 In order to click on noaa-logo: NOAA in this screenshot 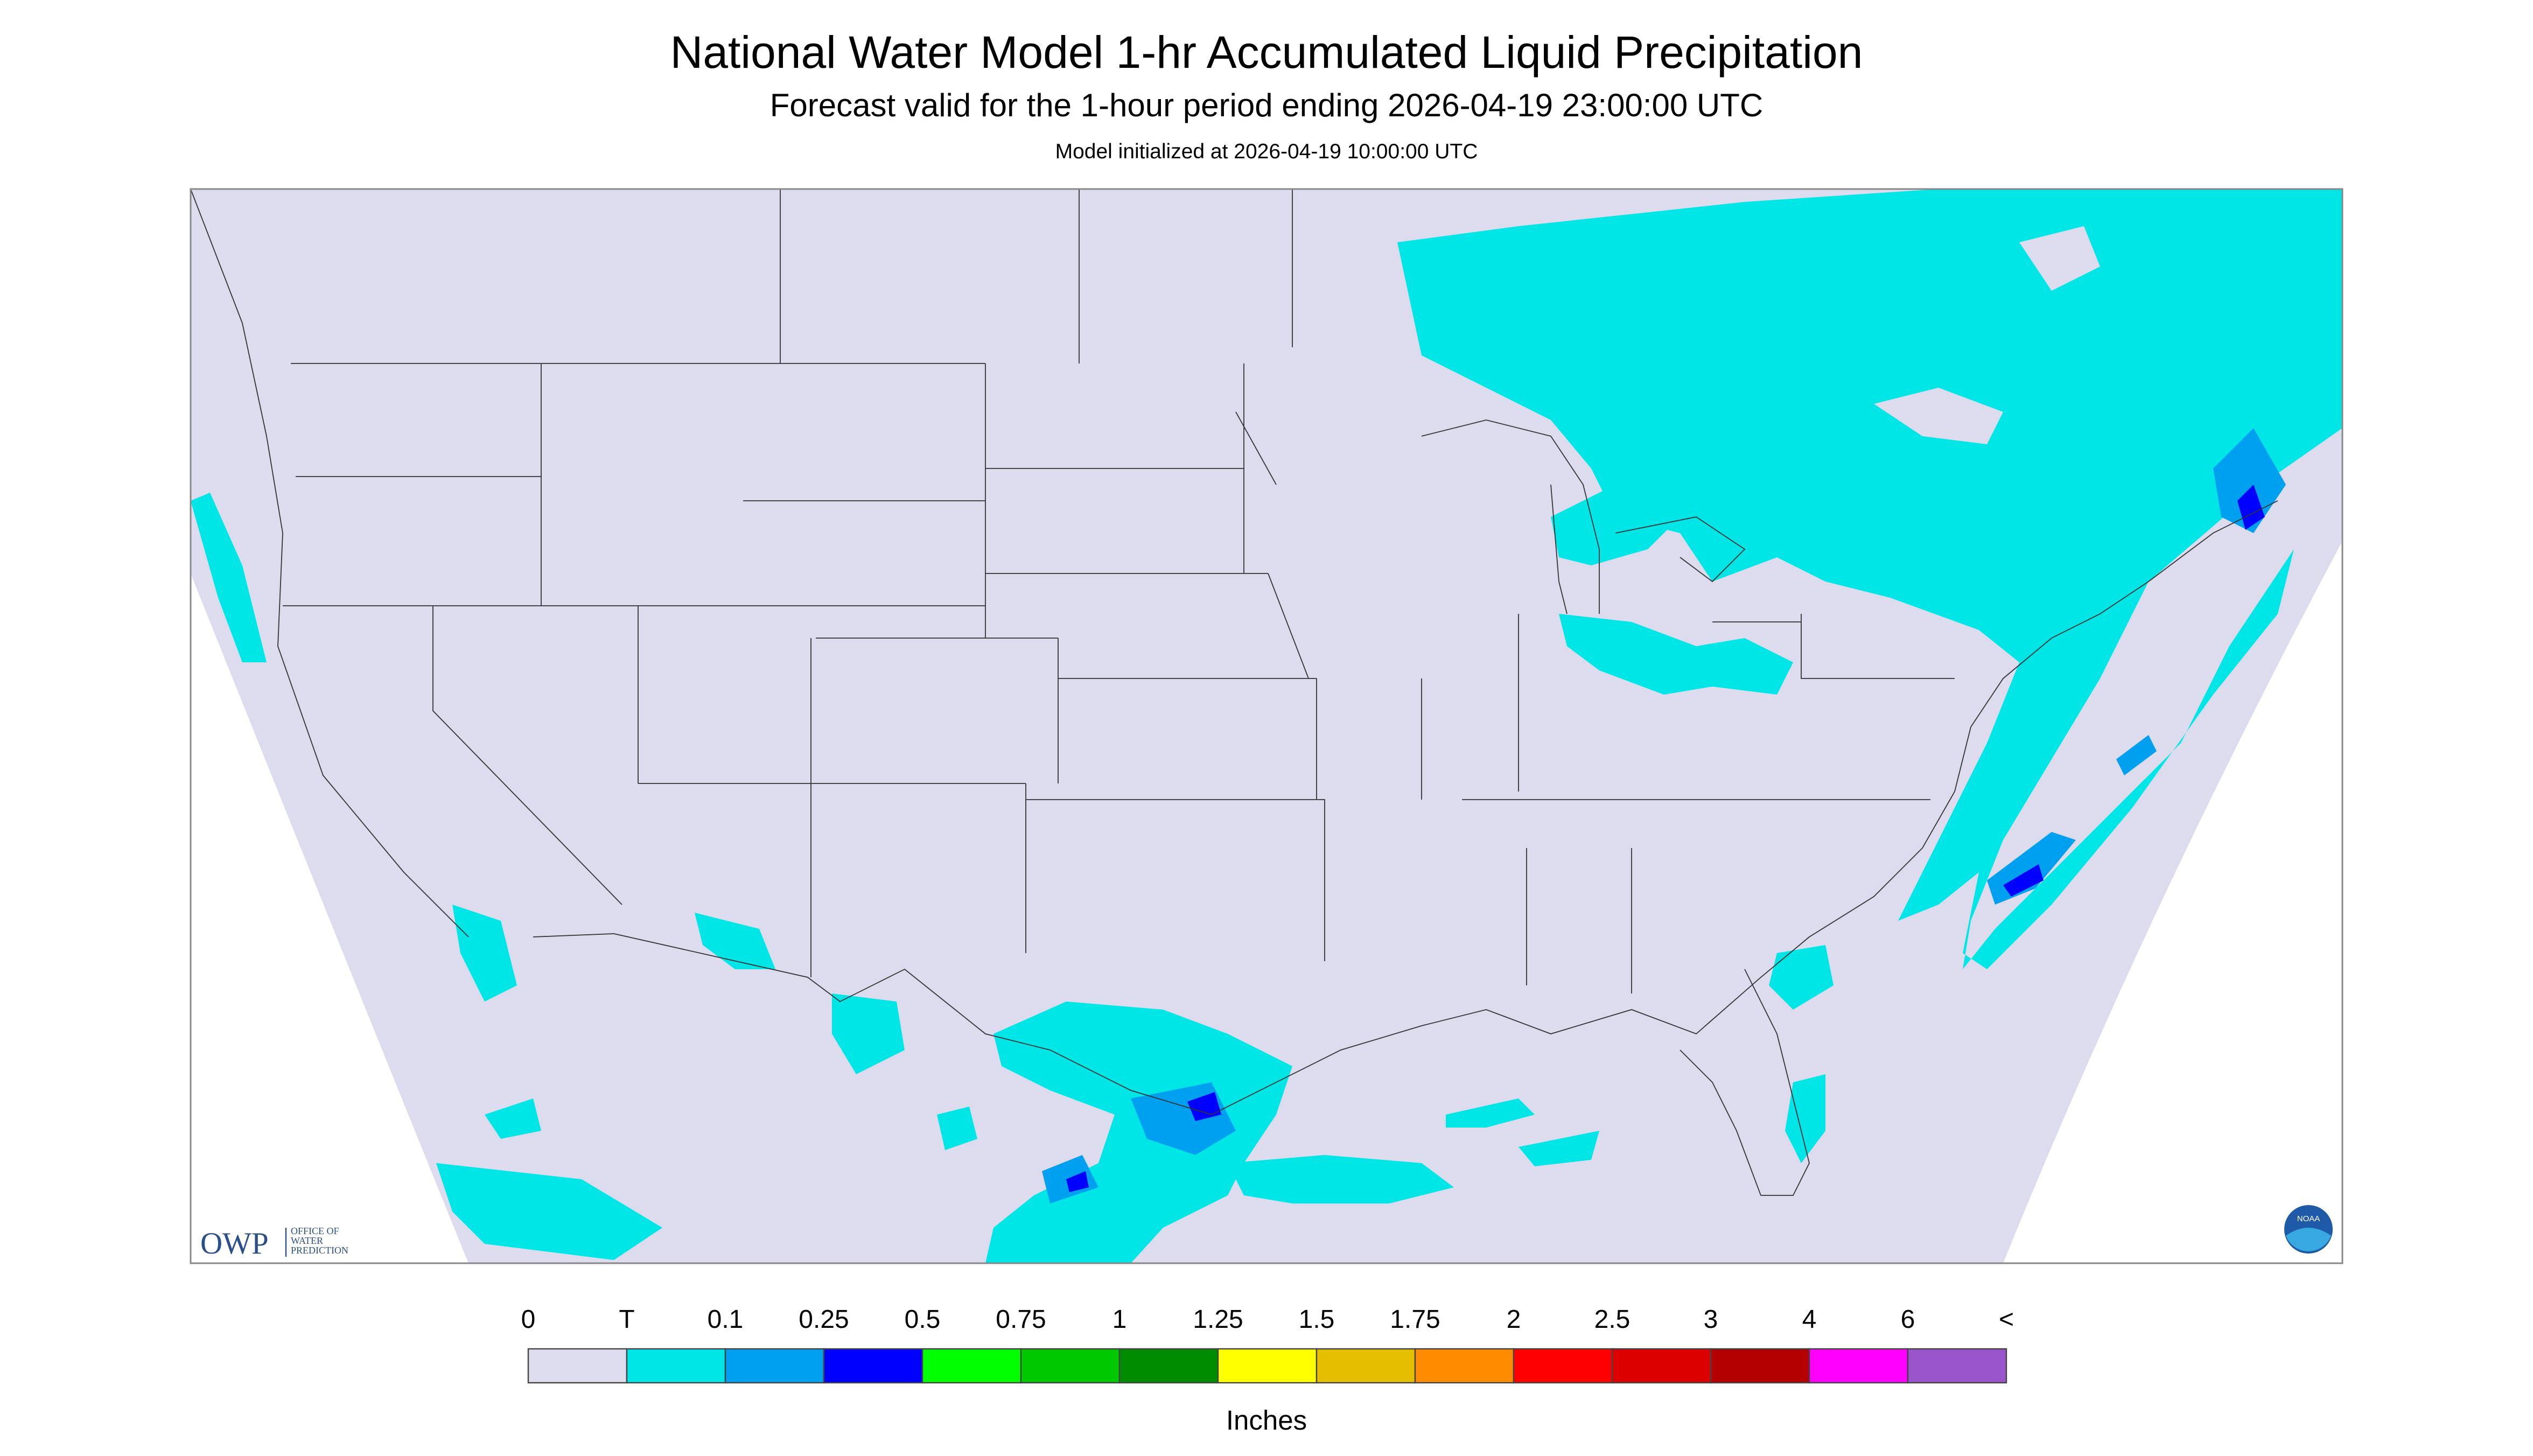, I will do `click(2308, 1229)`.